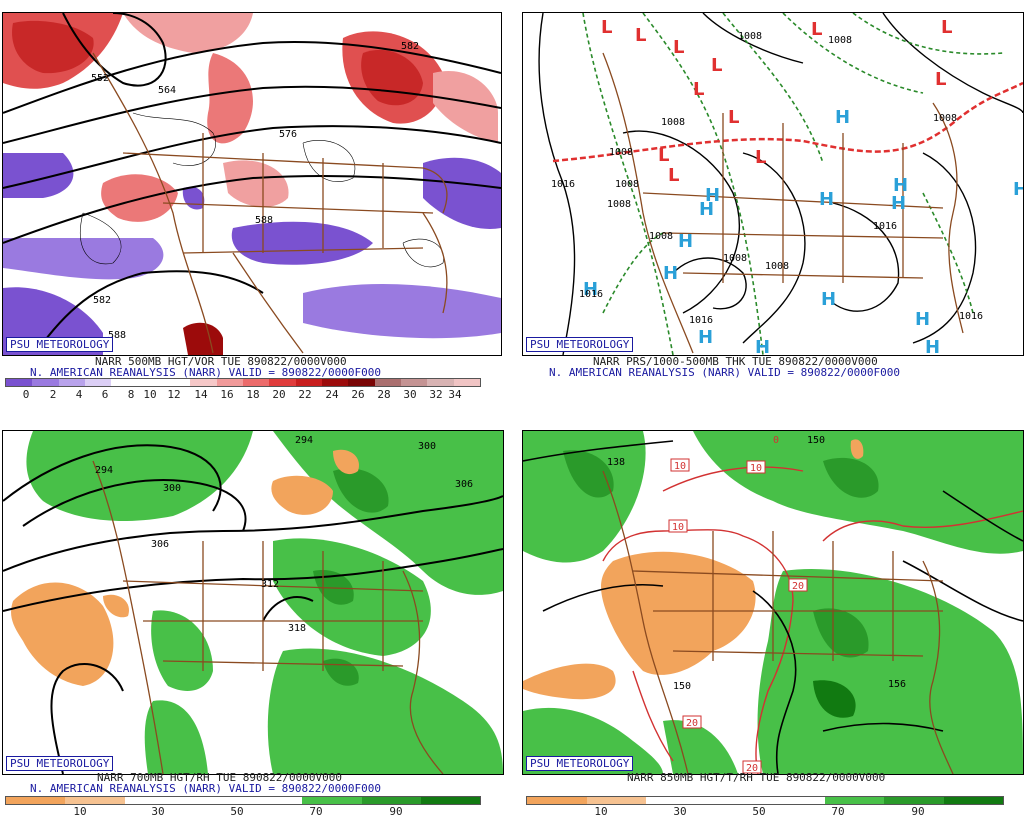  I want to click on map-title: NARR 850MB HGT/T/RH TUE 890822/0000V000, so click(756, 777).